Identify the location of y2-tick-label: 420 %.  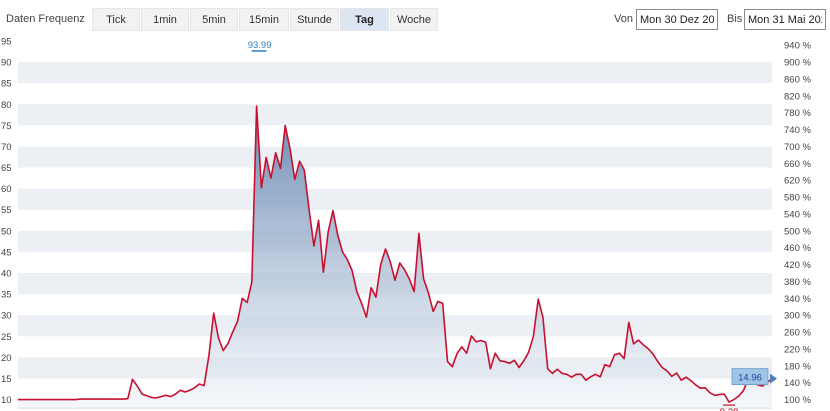
(797, 265).